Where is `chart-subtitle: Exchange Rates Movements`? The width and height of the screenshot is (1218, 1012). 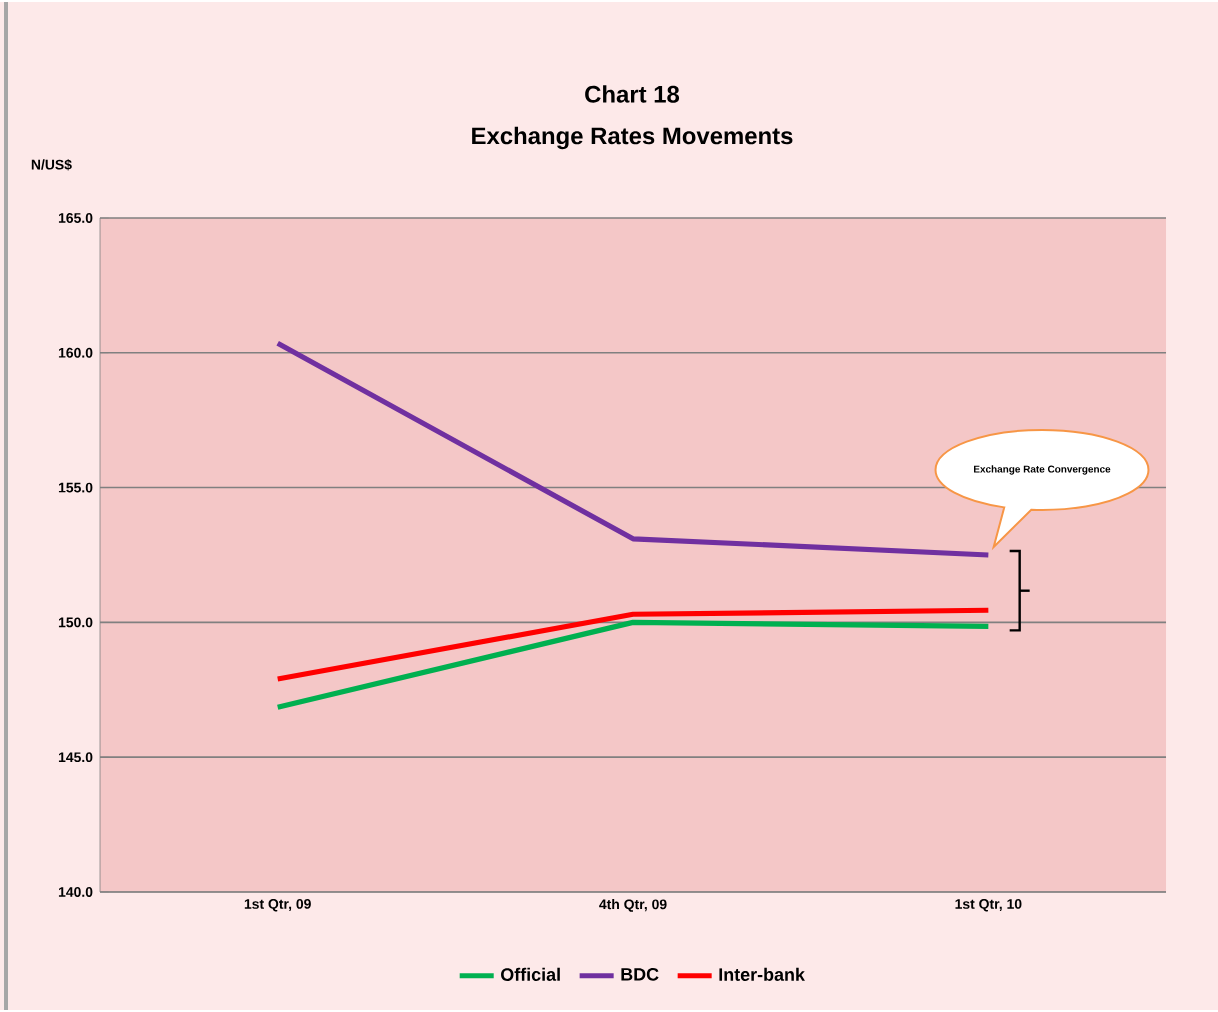 chart-subtitle: Exchange Rates Movements is located at coordinates (632, 138).